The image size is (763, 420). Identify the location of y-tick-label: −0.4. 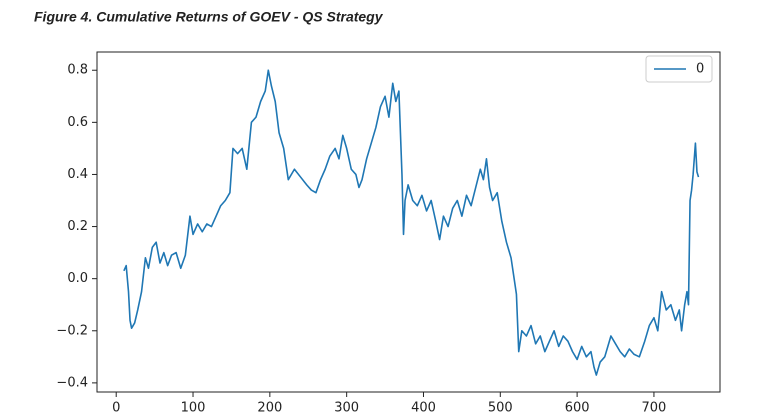
(72, 382).